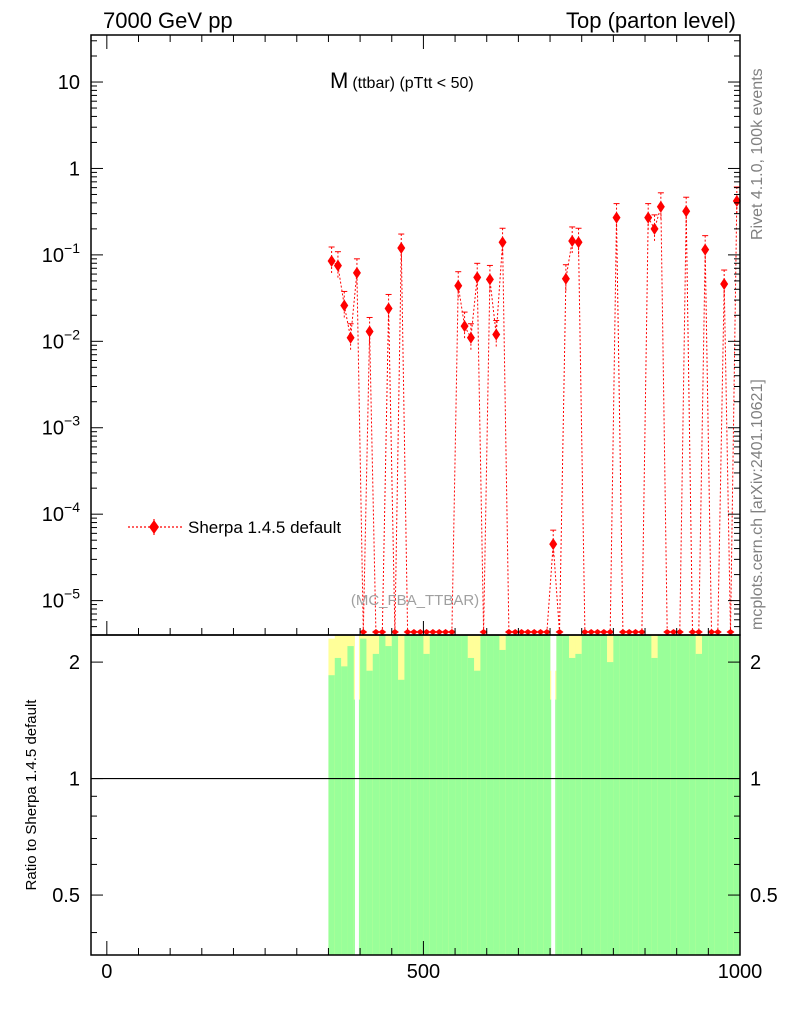  What do you see at coordinates (740, 972) in the screenshot?
I see `x-tick-label: 1000` at bounding box center [740, 972].